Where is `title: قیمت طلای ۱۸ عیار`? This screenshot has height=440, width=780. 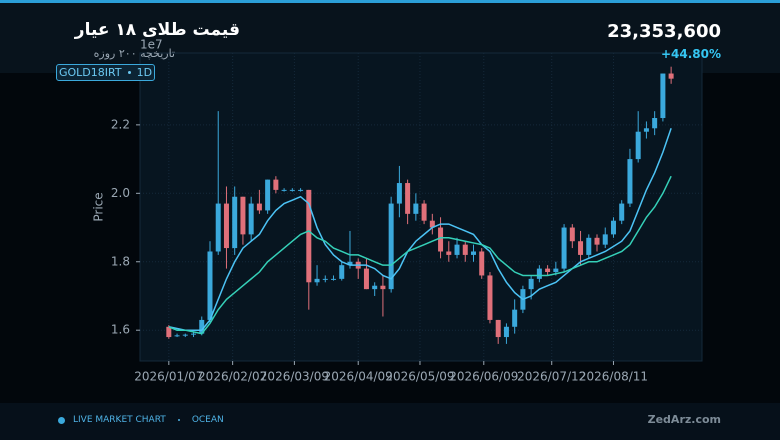
title: قیمت طلای ۱۸ عیار is located at coordinates (157, 30).